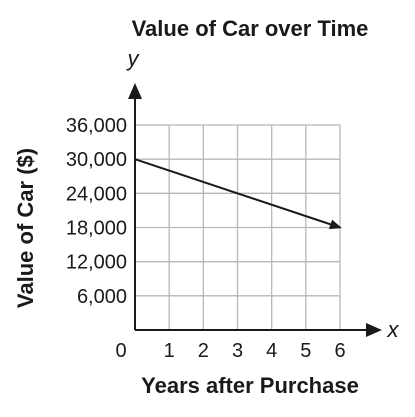  Describe the element at coordinates (271, 351) in the screenshot. I see `x-tick-label: 4` at that location.